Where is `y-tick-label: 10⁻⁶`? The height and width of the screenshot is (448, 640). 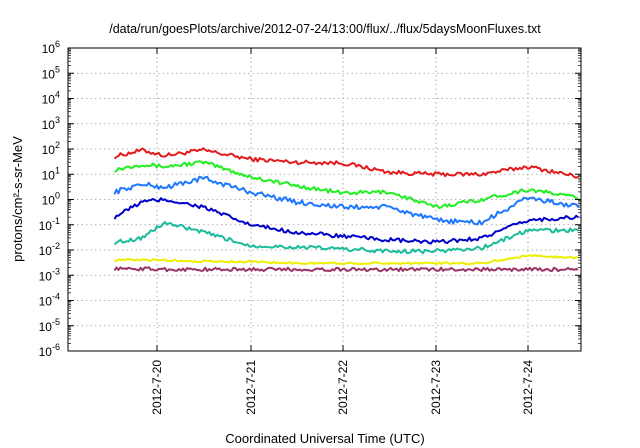 y-tick-label: 10⁻⁶ is located at coordinates (49, 350).